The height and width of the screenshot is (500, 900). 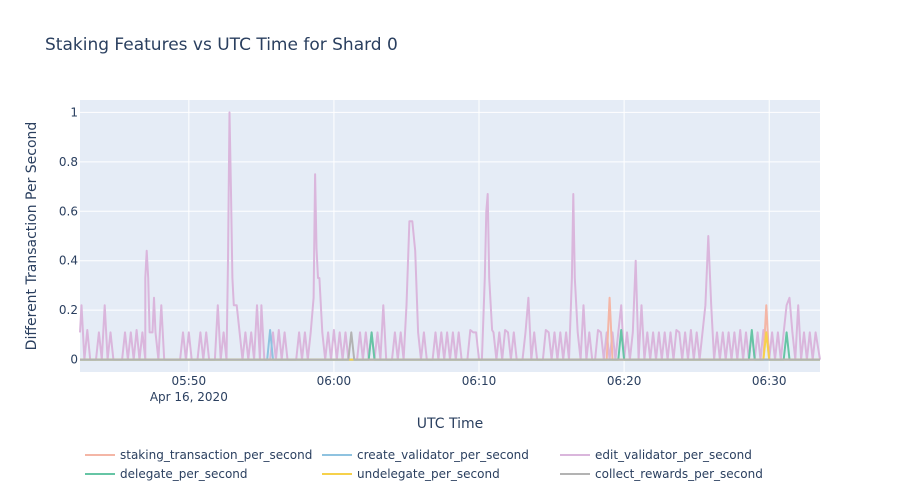 I want to click on legend-item-delegate-per-second: delegate_per_second, so click(x=166, y=474).